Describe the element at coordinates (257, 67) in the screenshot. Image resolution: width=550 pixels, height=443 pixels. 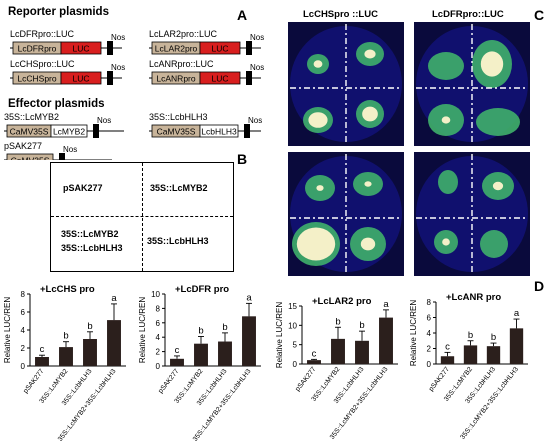
I see `terminator-label-lcanrpro-luc: Nos` at that location.